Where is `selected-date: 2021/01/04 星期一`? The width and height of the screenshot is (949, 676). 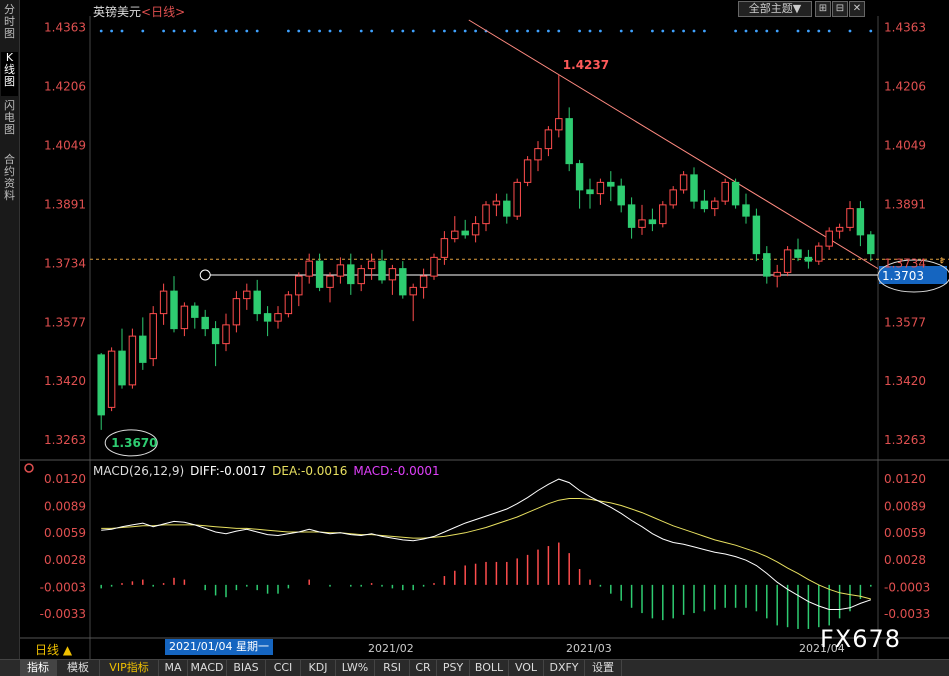 selected-date: 2021/01/04 星期一 is located at coordinates (219, 647).